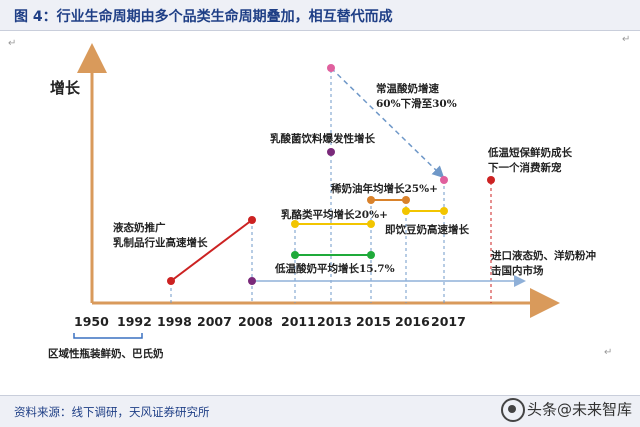 The image size is (640, 427). Describe the element at coordinates (407, 88) in the screenshot. I see `note-ambient-yogurt-1: 常温酸奶增速` at that location.